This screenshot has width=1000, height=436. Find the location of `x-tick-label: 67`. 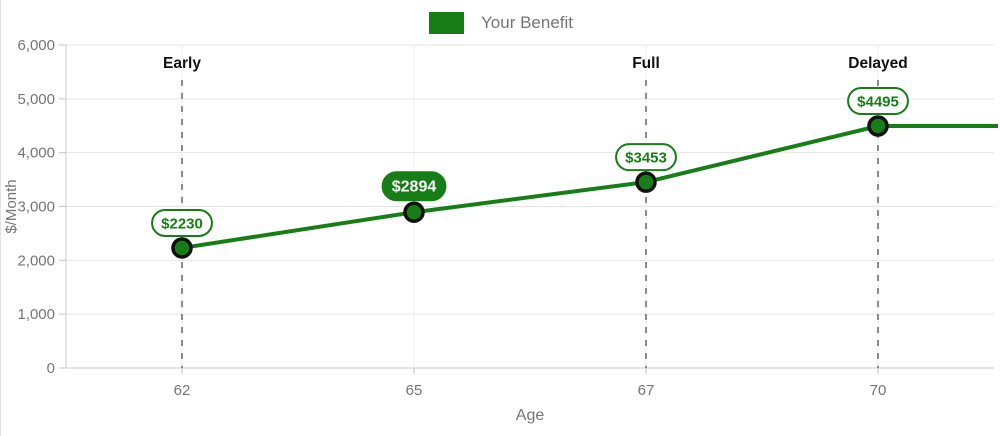

x-tick-label: 67 is located at coordinates (646, 390).